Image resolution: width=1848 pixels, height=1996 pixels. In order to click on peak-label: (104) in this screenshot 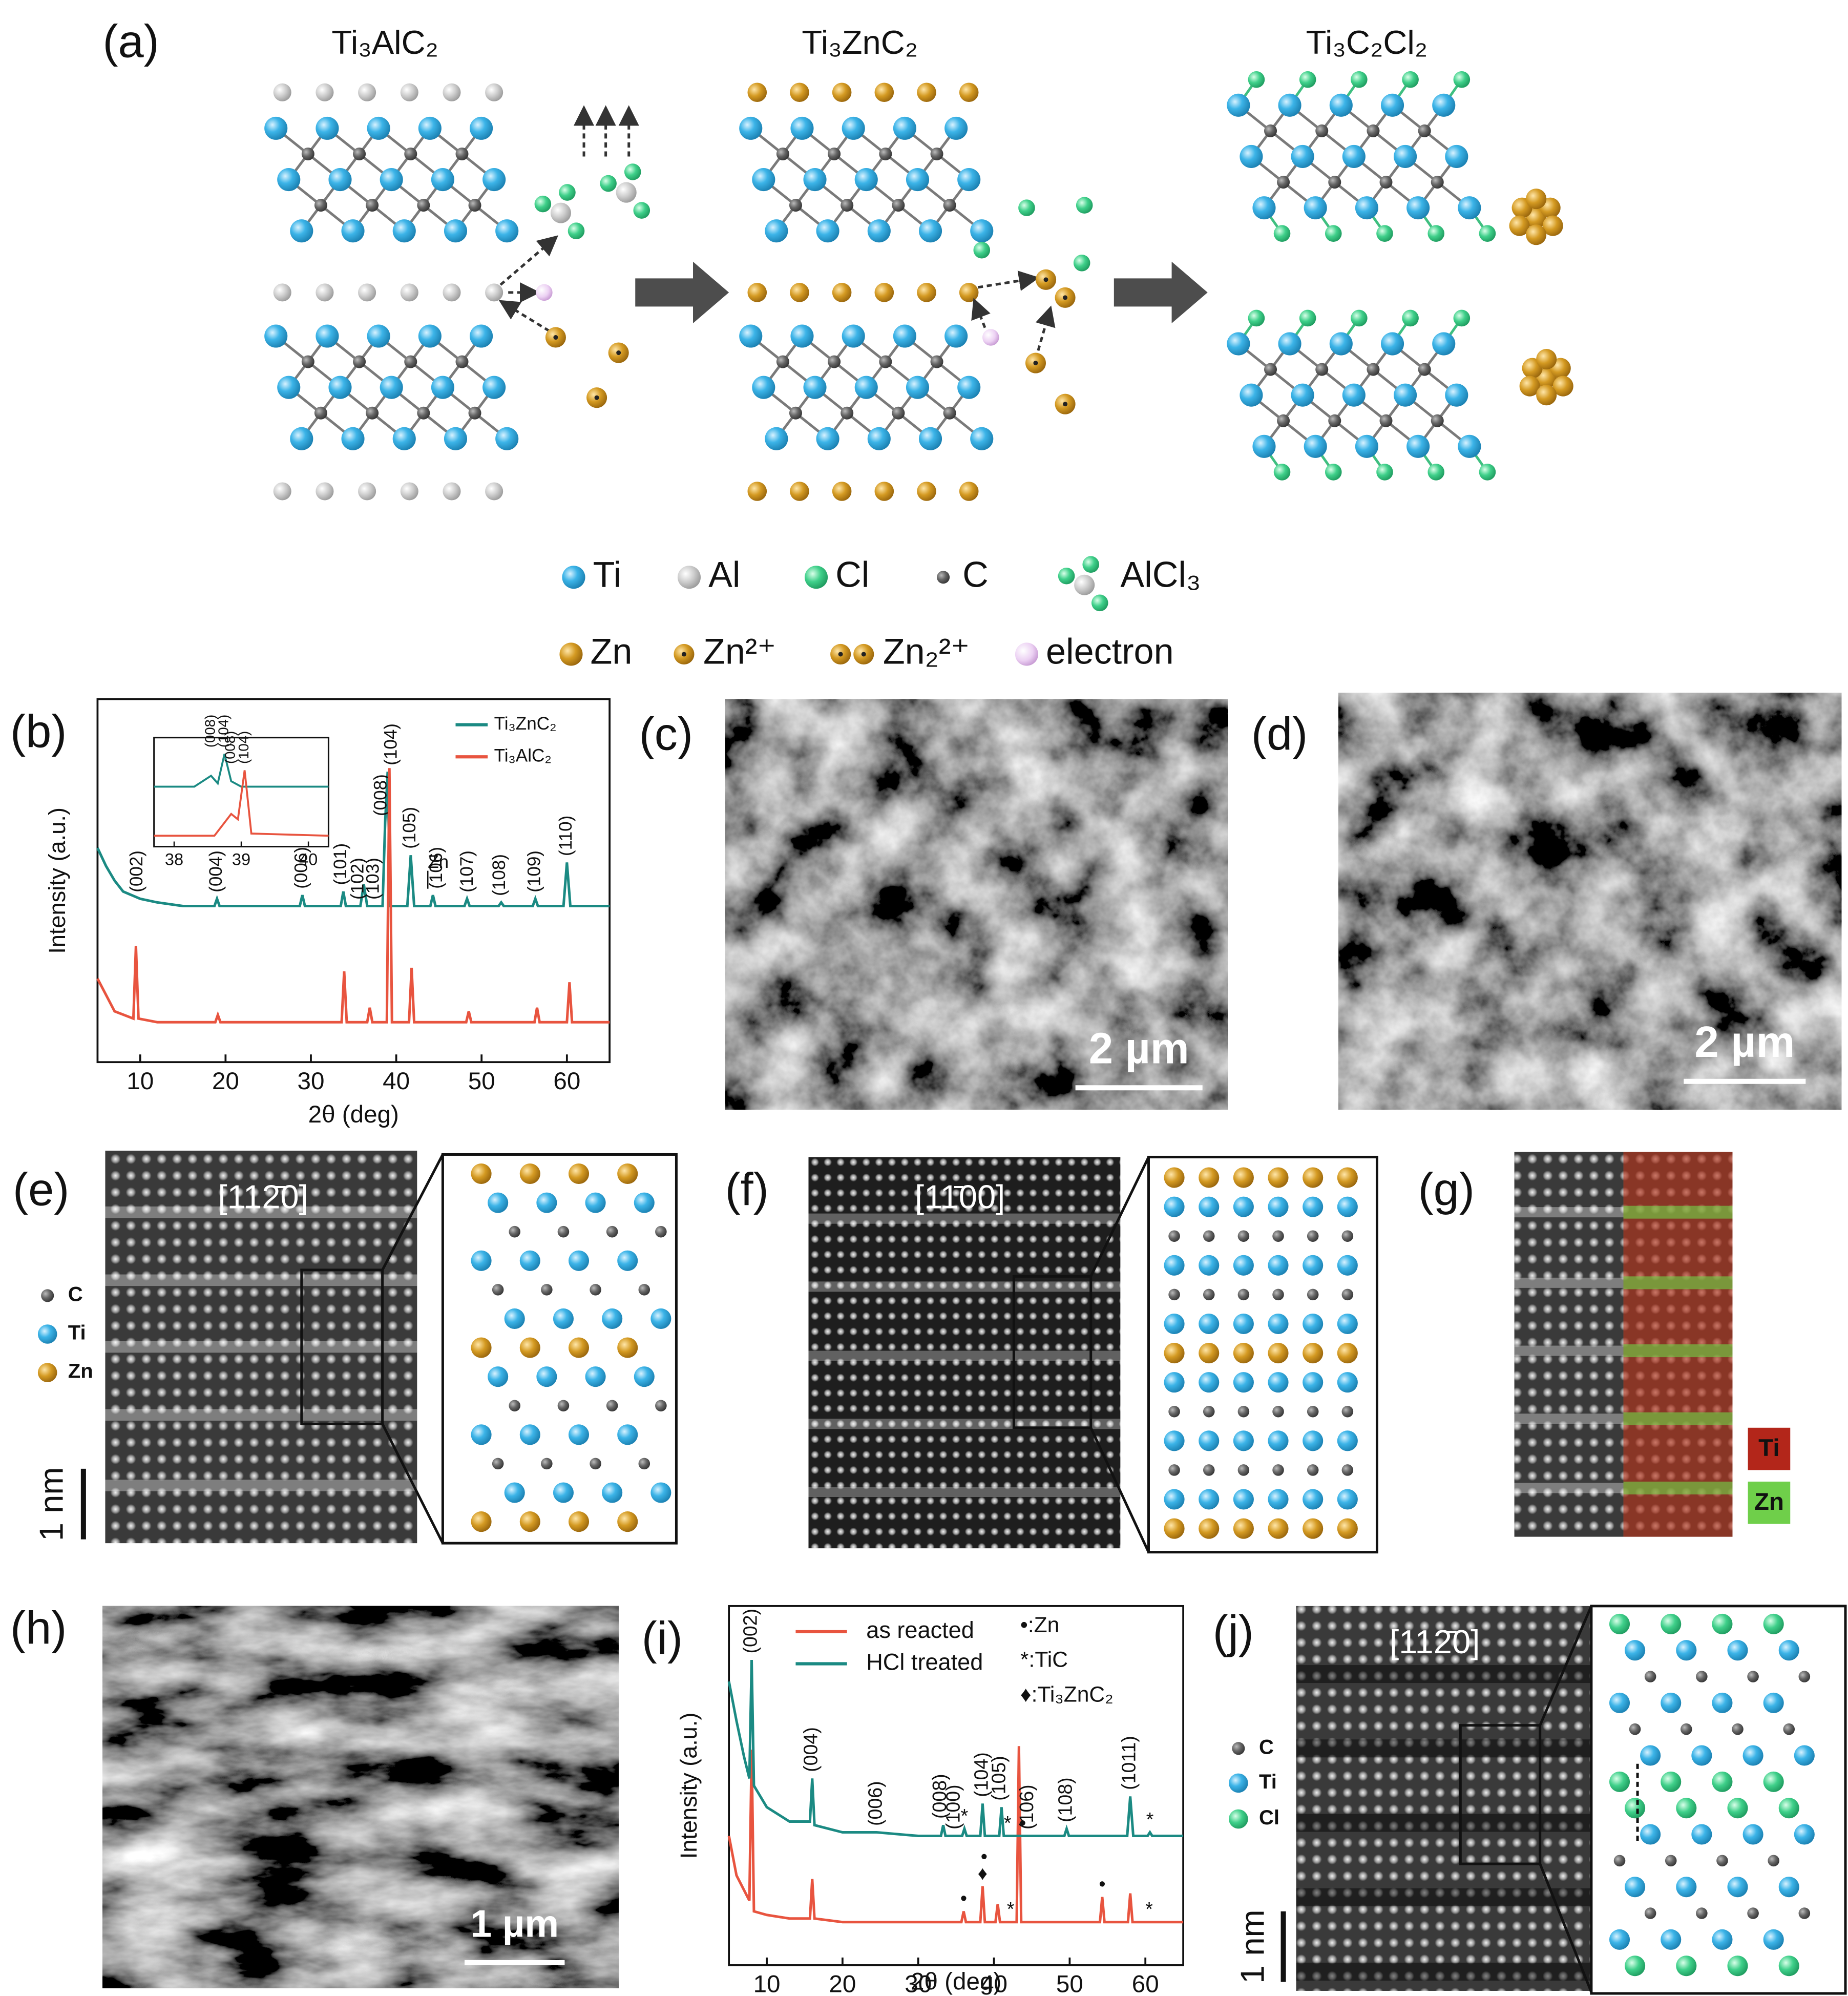, I will do `click(391, 744)`.